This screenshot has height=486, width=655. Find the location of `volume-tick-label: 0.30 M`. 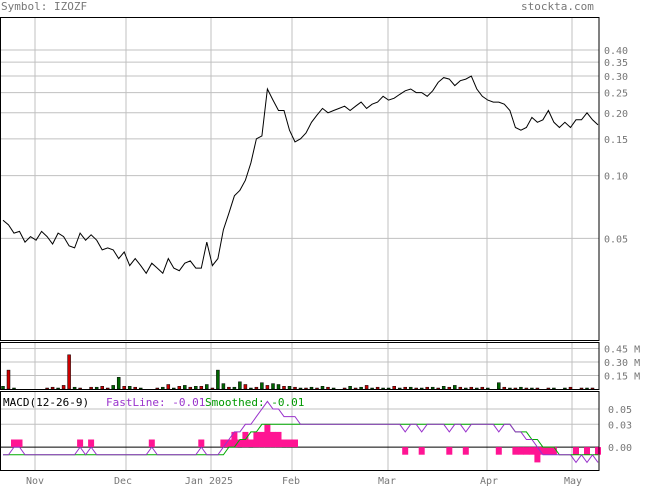

volume-tick-label: 0.30 M is located at coordinates (622, 363).